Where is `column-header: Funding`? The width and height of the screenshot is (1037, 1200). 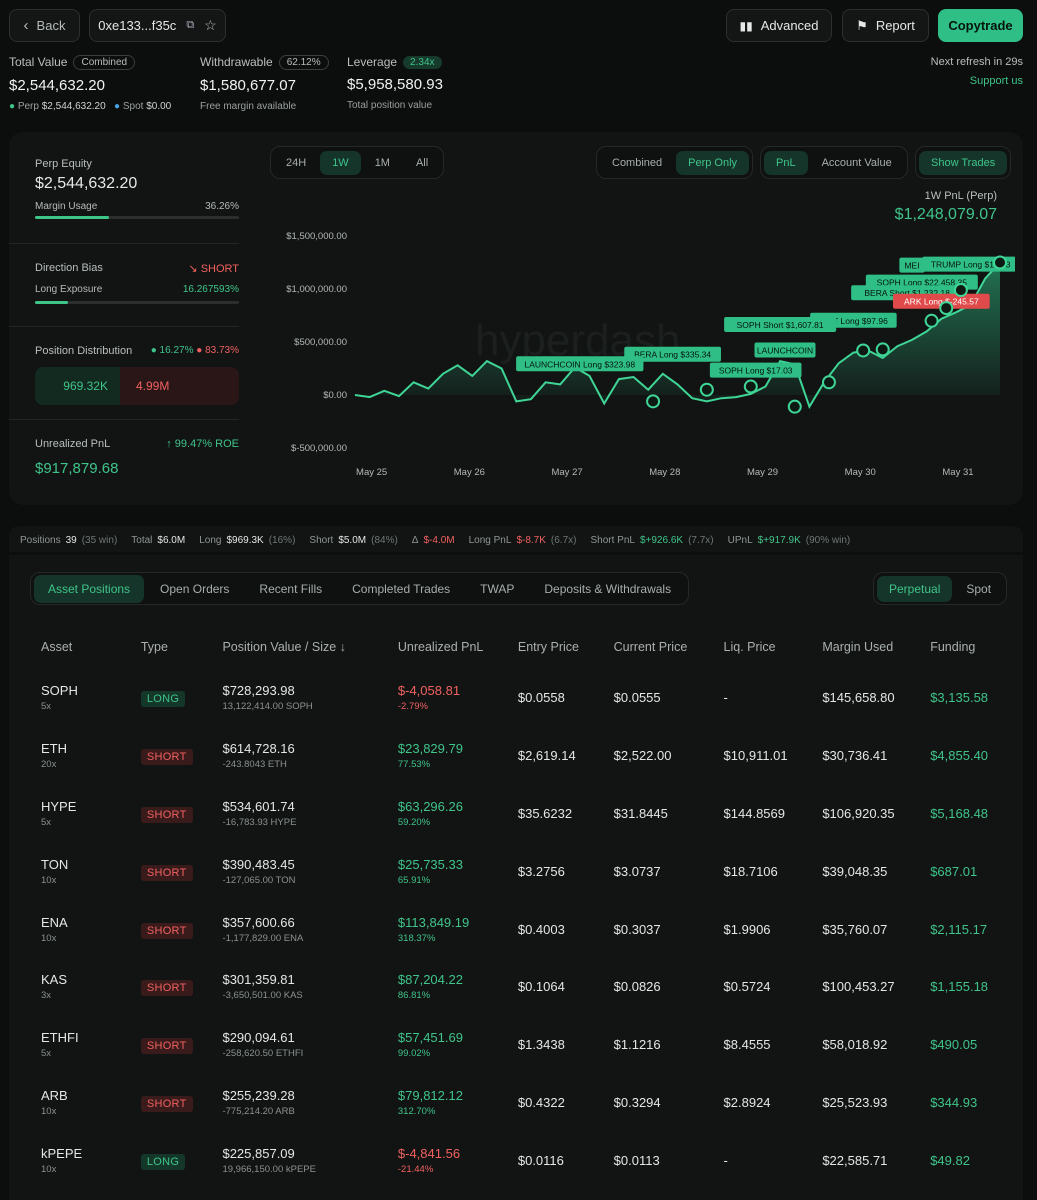
column-header: Funding is located at coordinates (953, 647).